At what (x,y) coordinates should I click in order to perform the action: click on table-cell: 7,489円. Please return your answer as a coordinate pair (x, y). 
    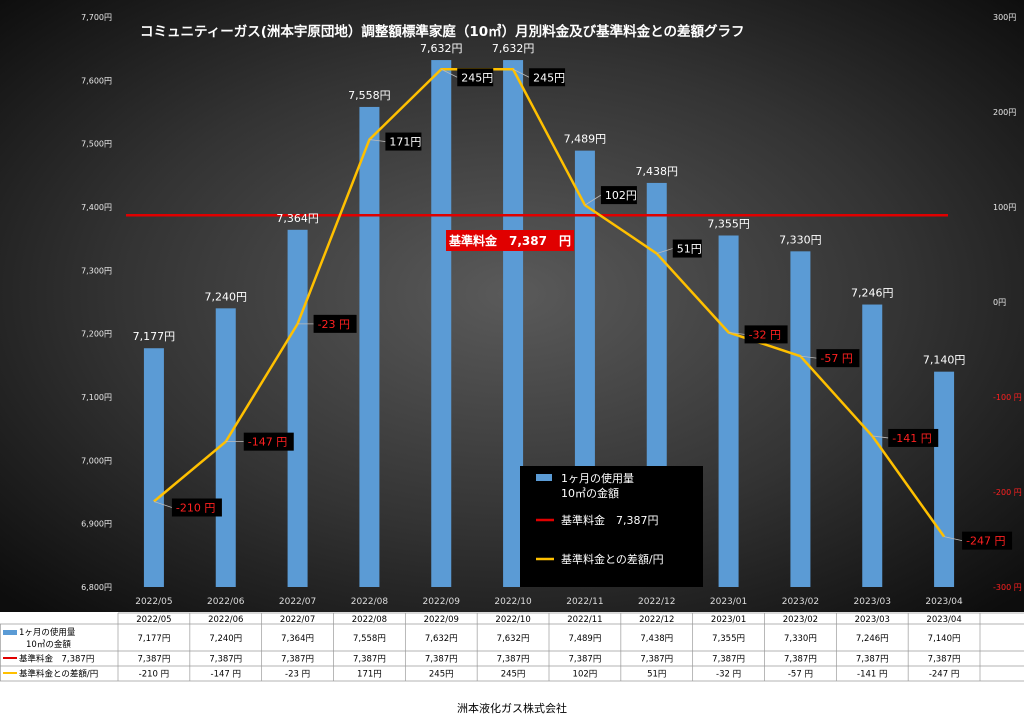
    Looking at the image, I should click on (584, 639).